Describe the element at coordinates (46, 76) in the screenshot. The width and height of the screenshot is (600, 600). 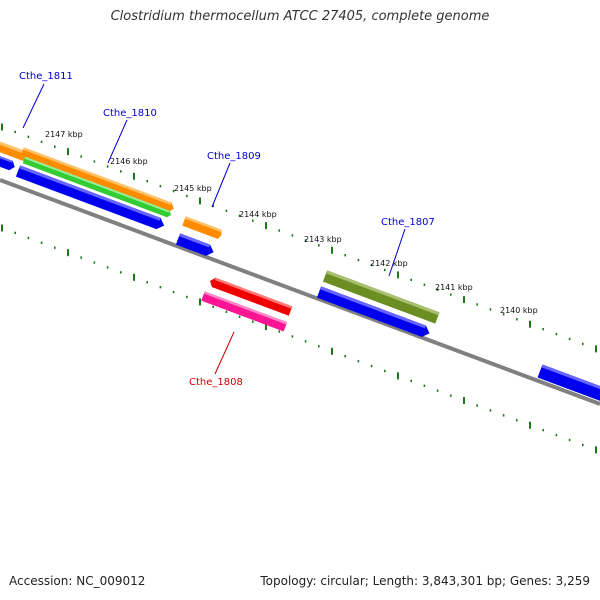
I see `gene-label-cthe-1811: Cthe_1811` at that location.